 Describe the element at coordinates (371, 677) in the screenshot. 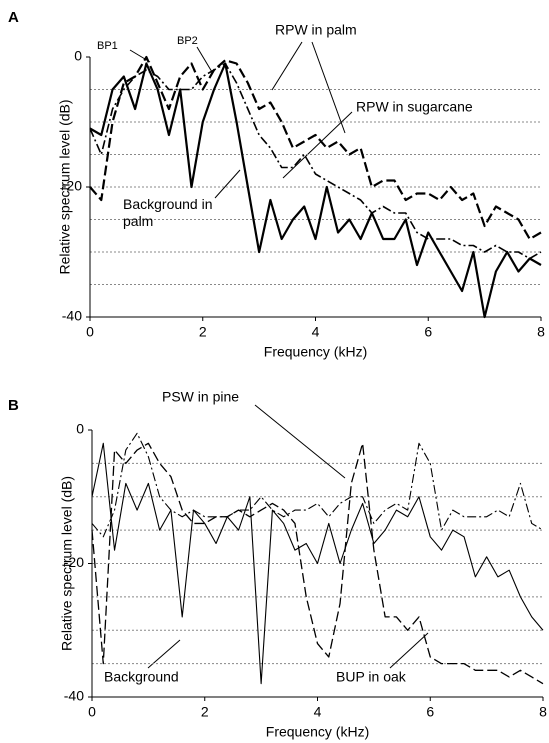

I see `series-label: BUP in oak` at that location.